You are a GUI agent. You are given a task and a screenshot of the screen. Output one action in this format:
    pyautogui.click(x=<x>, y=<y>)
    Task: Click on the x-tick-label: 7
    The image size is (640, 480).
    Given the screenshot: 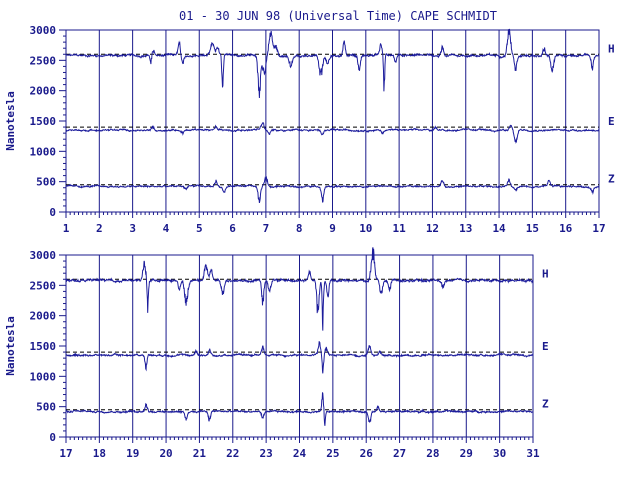 What is the action you would take?
    pyautogui.click(x=266, y=228)
    